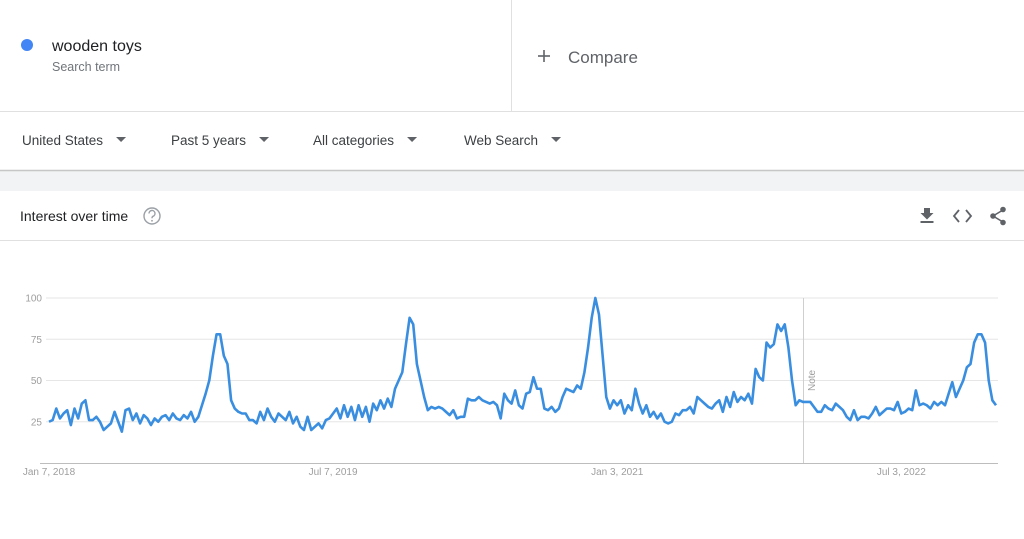 This screenshot has width=1024, height=539. I want to click on y-tick-label: 75, so click(37, 340).